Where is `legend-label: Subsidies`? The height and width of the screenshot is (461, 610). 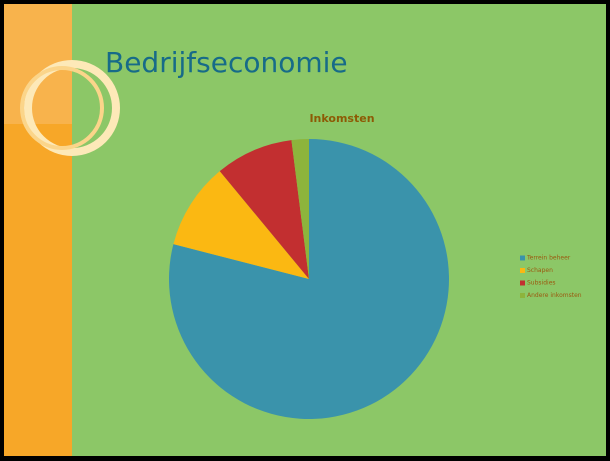 legend-label: Subsidies is located at coordinates (541, 283).